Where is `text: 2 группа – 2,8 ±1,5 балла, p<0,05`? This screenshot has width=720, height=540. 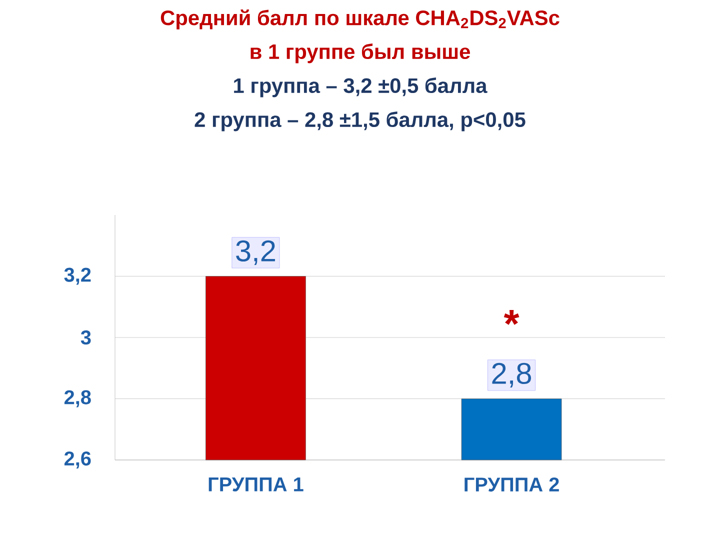
text: 2 группа – 2,8 ±1,5 балла, p<0,05 is located at coordinates (360, 122).